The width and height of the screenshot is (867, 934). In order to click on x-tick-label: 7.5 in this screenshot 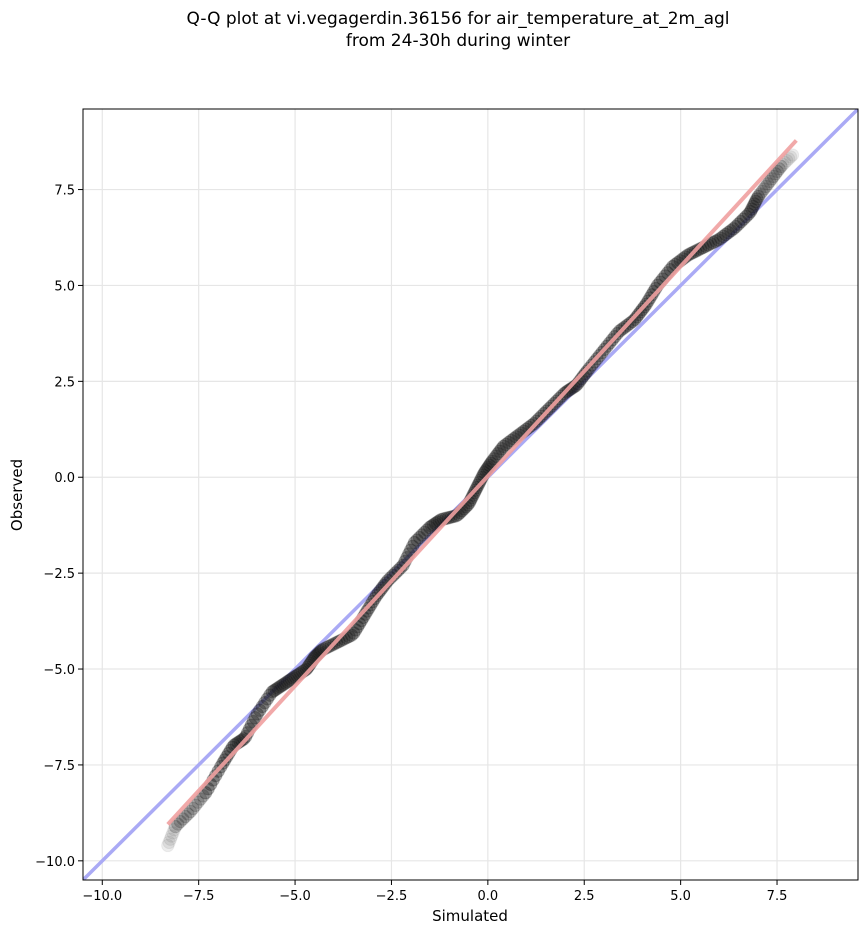, I will do `click(777, 896)`.